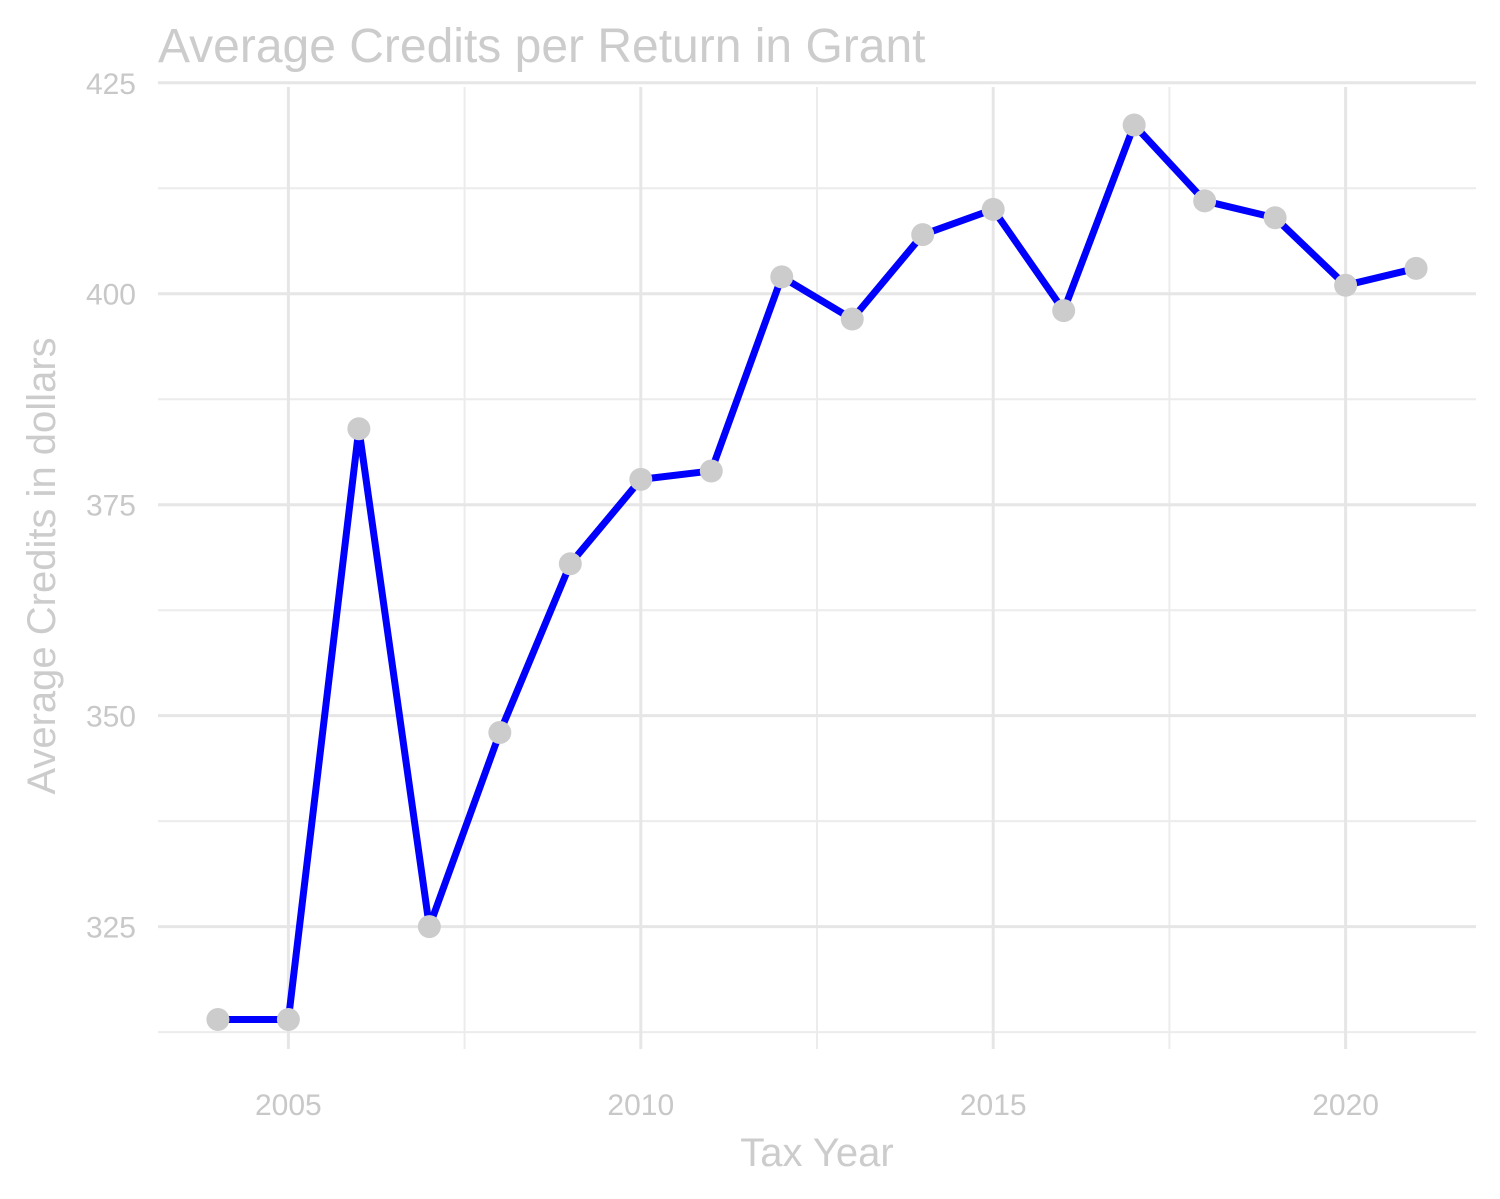 This screenshot has width=1500, height=1199. What do you see at coordinates (111, 295) in the screenshot?
I see `y-tick-label: 400` at bounding box center [111, 295].